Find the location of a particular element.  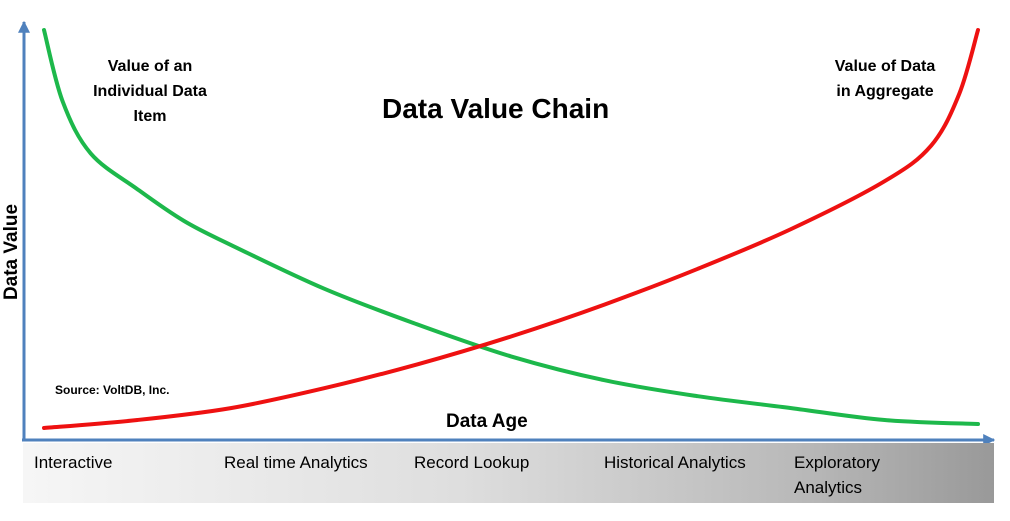

x-axis-label: Data Age is located at coordinates (487, 421).